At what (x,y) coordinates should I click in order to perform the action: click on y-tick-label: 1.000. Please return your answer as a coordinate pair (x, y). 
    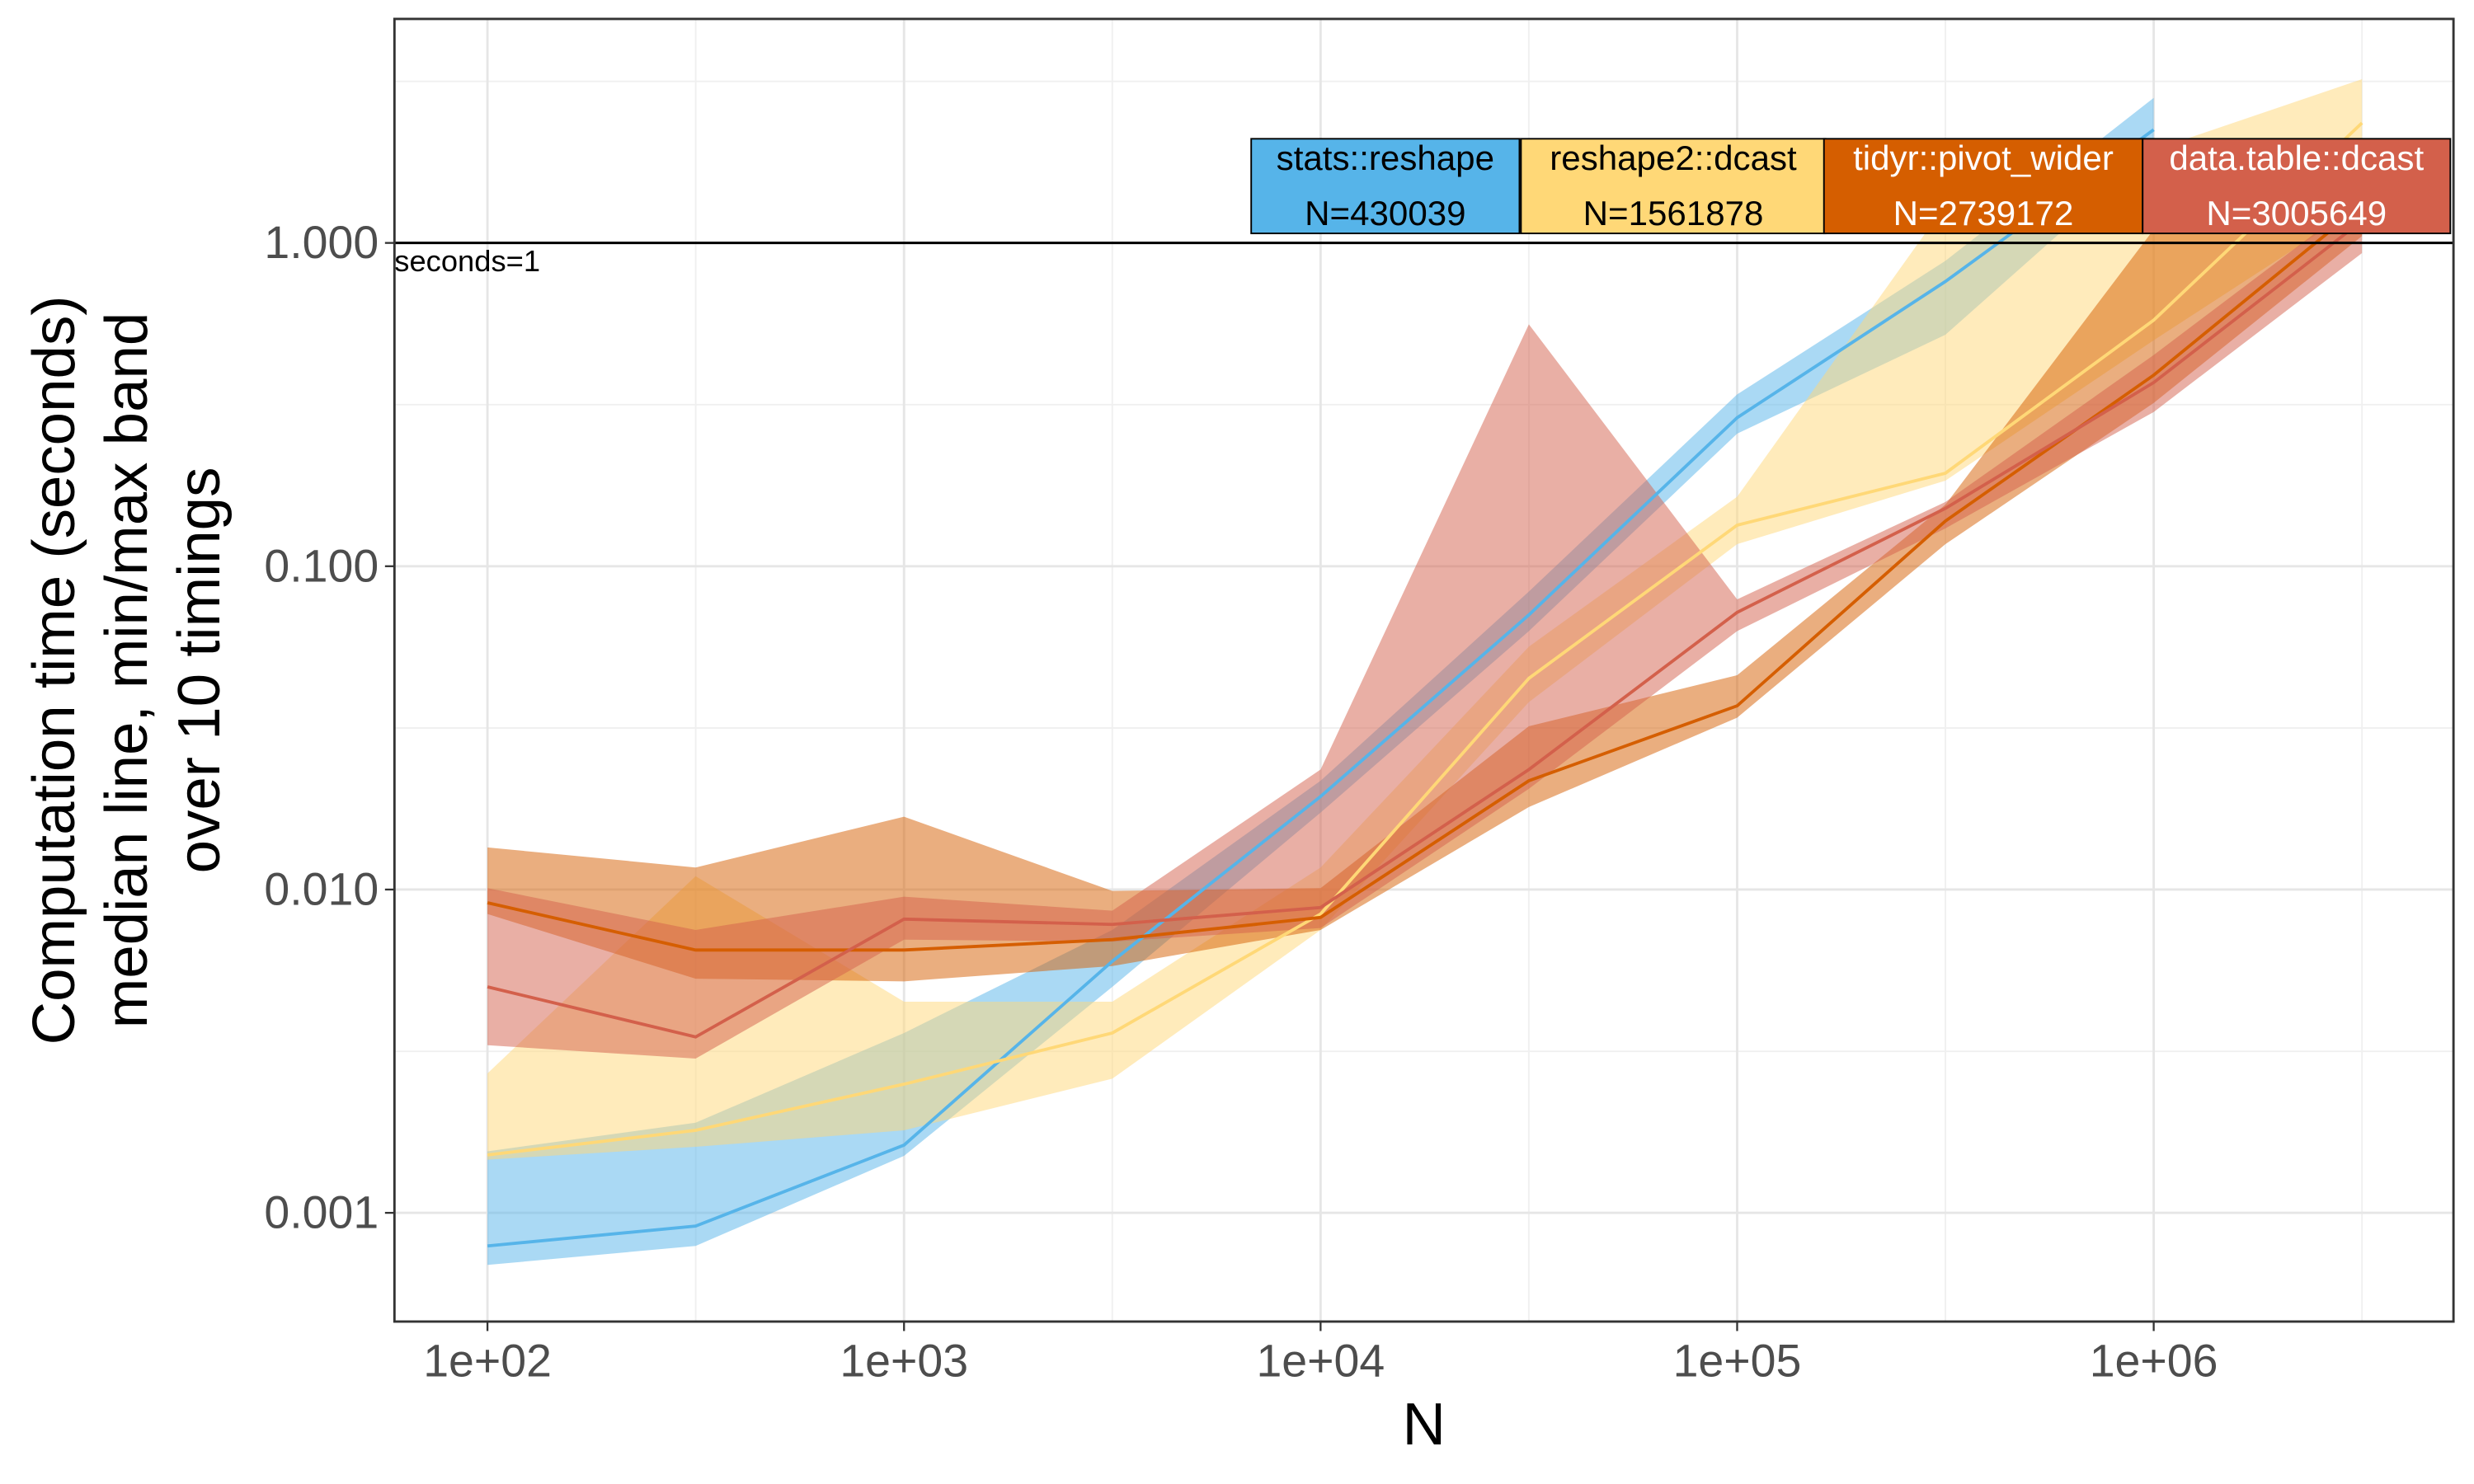
    Looking at the image, I should click on (321, 242).